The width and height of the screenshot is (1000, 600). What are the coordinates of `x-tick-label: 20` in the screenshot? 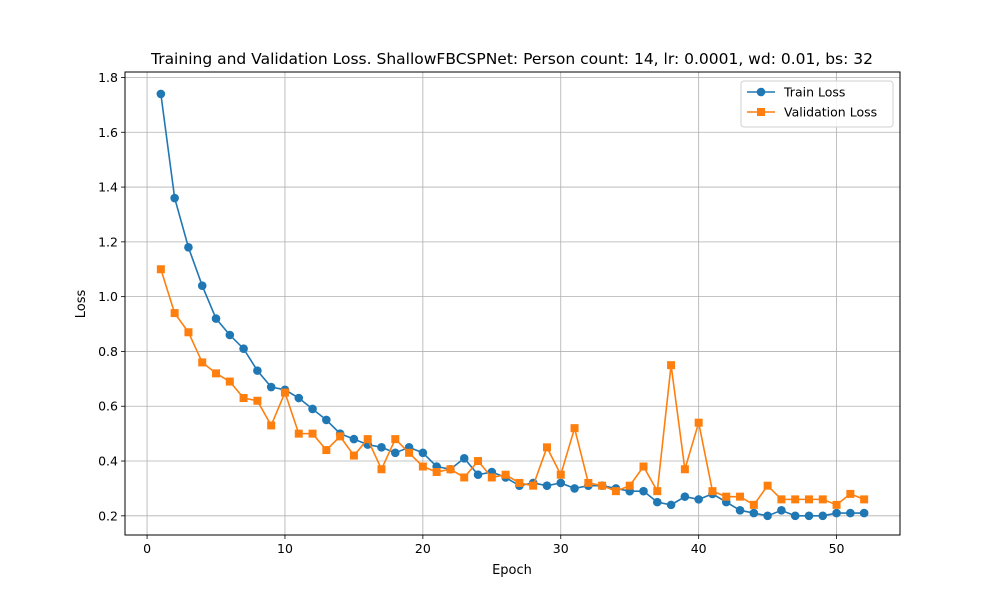 It's located at (423, 548).